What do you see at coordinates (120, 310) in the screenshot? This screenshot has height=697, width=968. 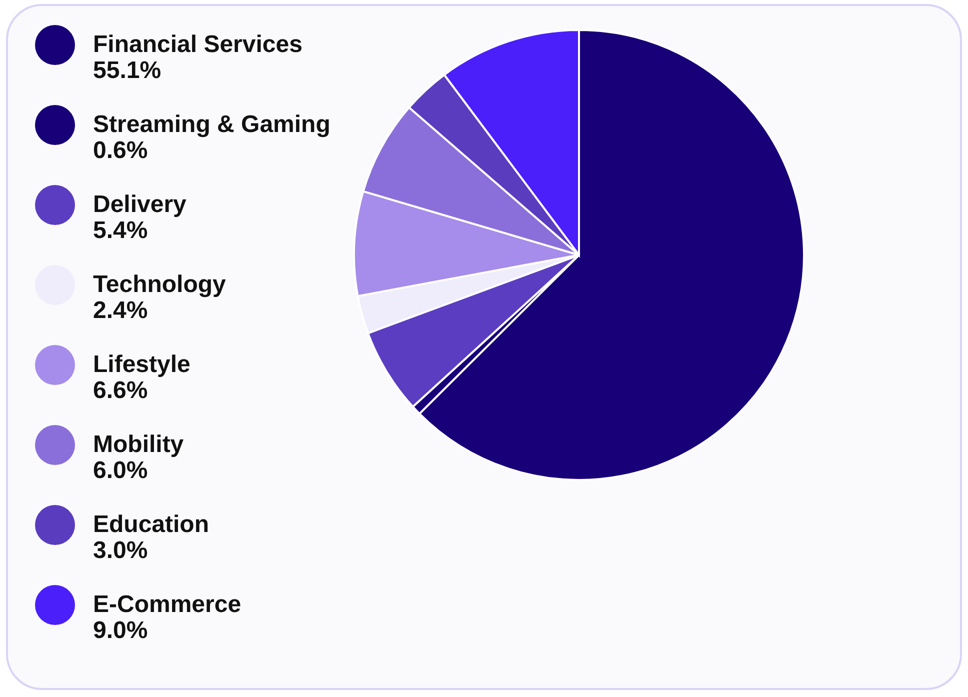 I see `data-label: 2.4%` at bounding box center [120, 310].